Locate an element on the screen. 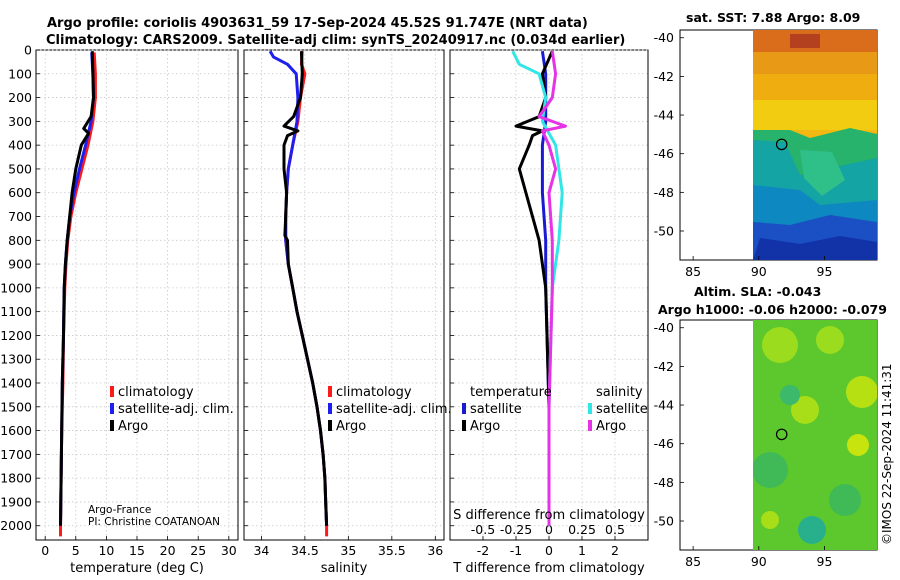 This screenshot has width=900, height=580. depth-tick-label: 600 is located at coordinates (20, 192).